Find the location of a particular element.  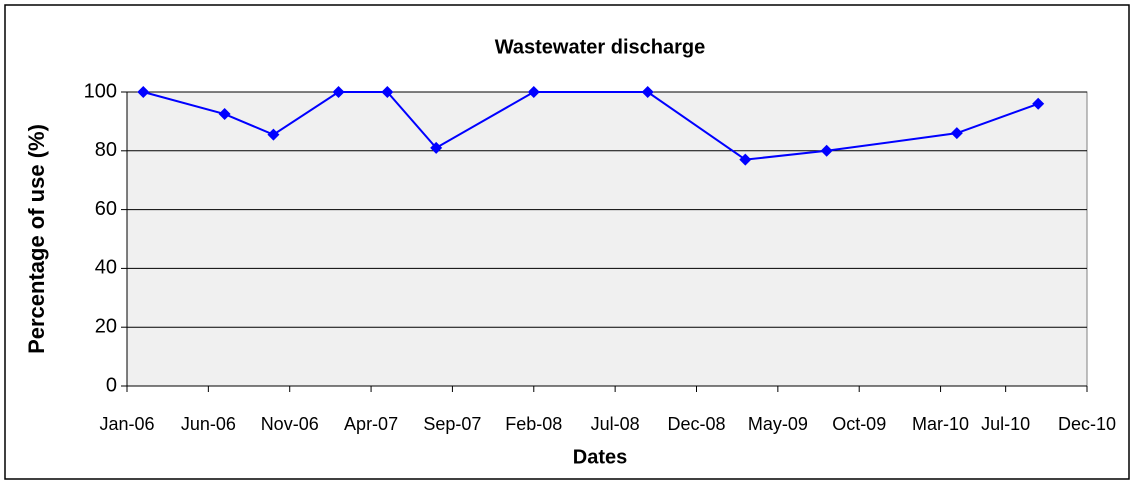

x-tick-label: Dec-08 is located at coordinates (696, 424).